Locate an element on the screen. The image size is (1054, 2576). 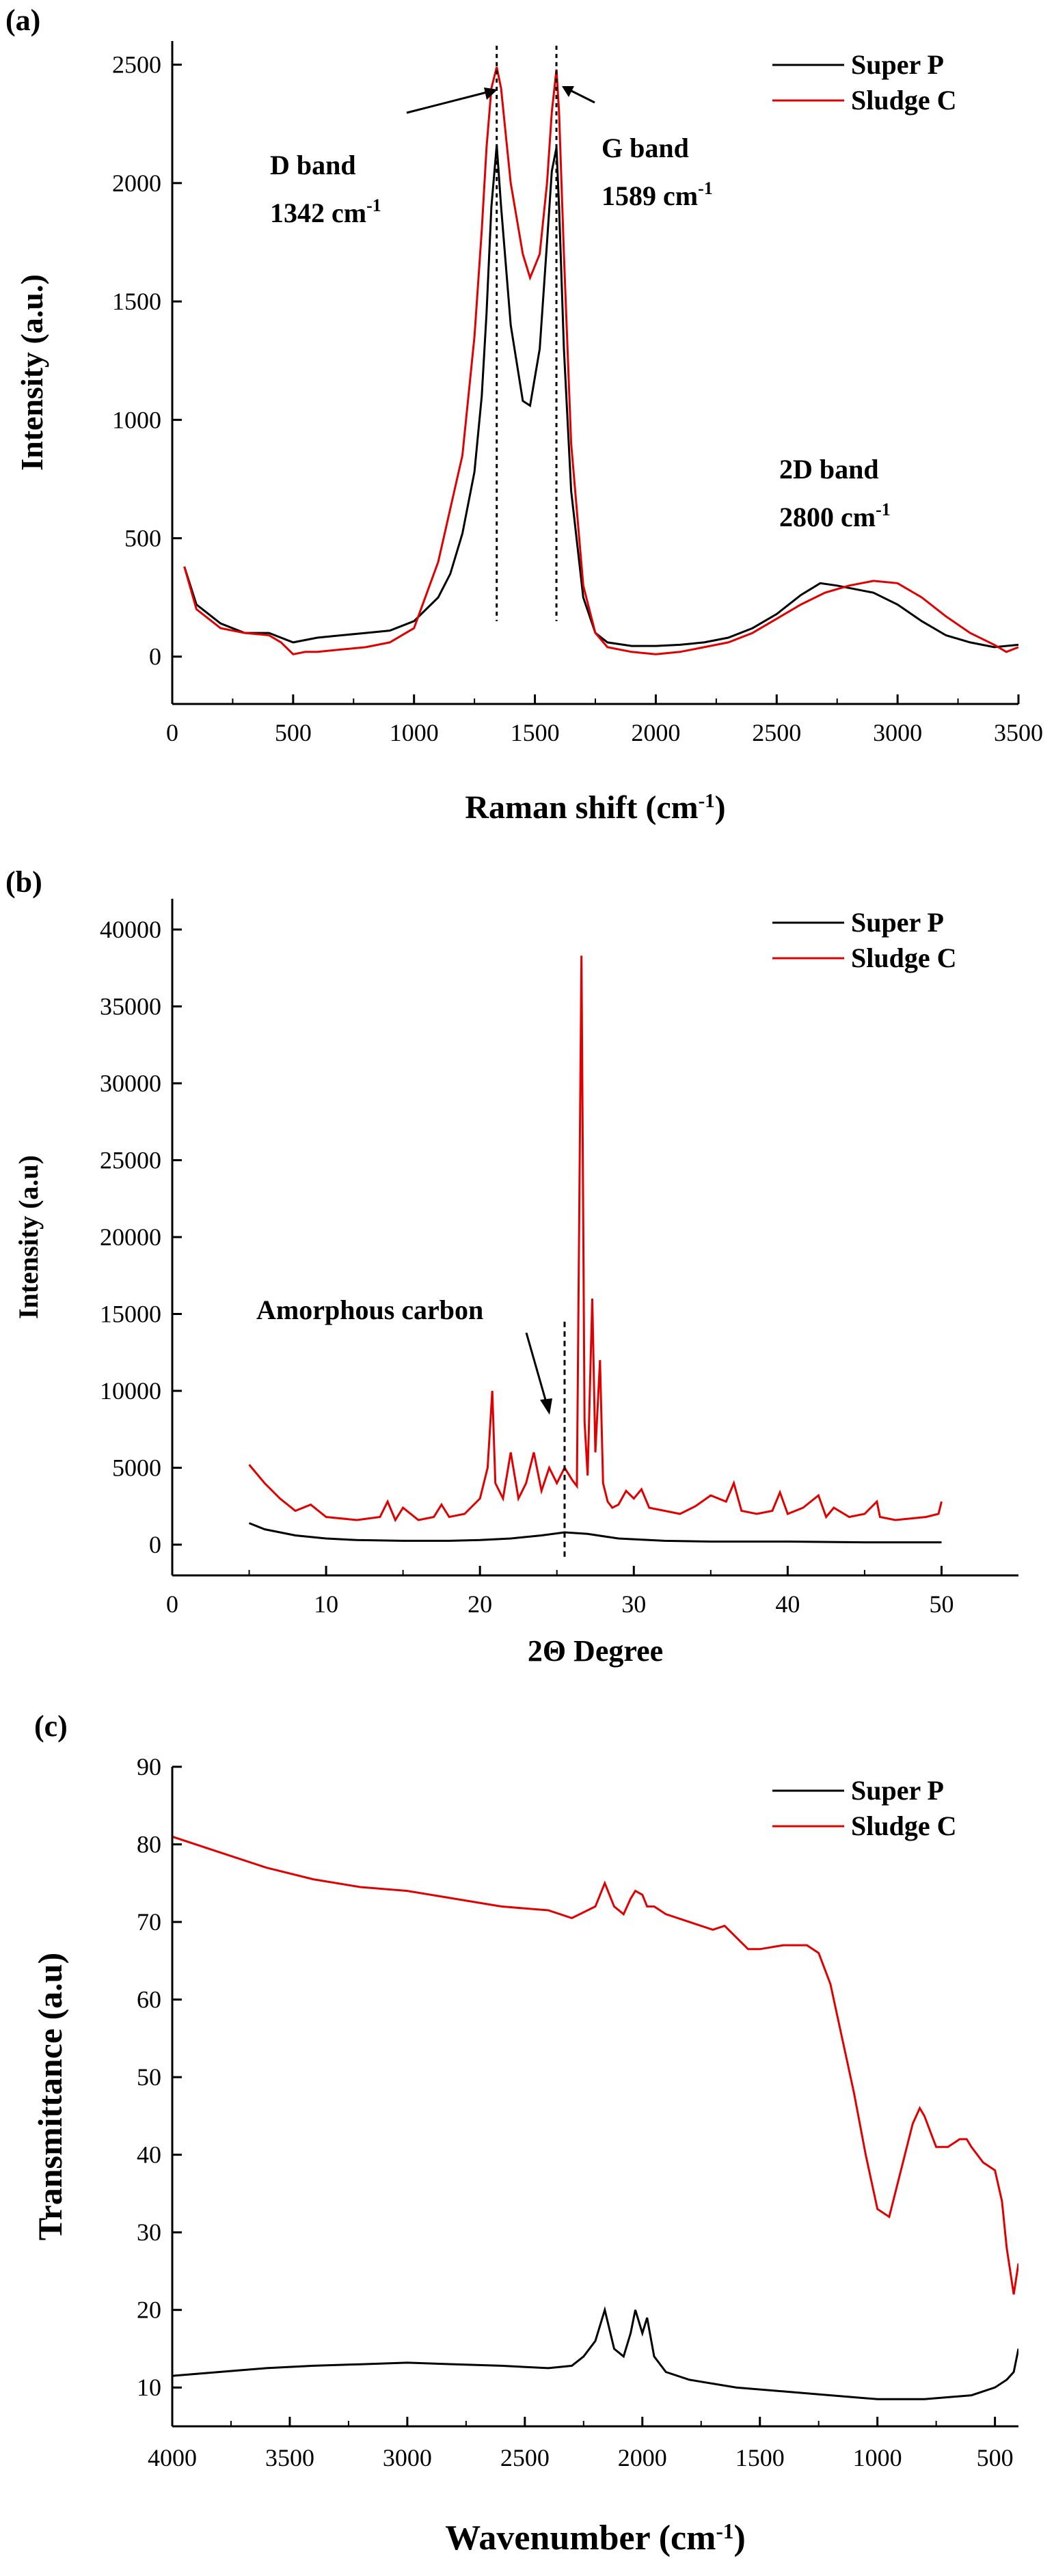
y-tick-label: 80 is located at coordinates (149, 1845).